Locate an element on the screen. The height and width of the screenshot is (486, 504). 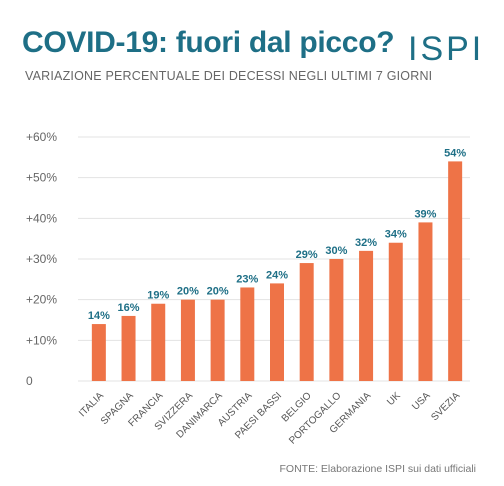
category-label: SVEZIA is located at coordinates (445, 406).